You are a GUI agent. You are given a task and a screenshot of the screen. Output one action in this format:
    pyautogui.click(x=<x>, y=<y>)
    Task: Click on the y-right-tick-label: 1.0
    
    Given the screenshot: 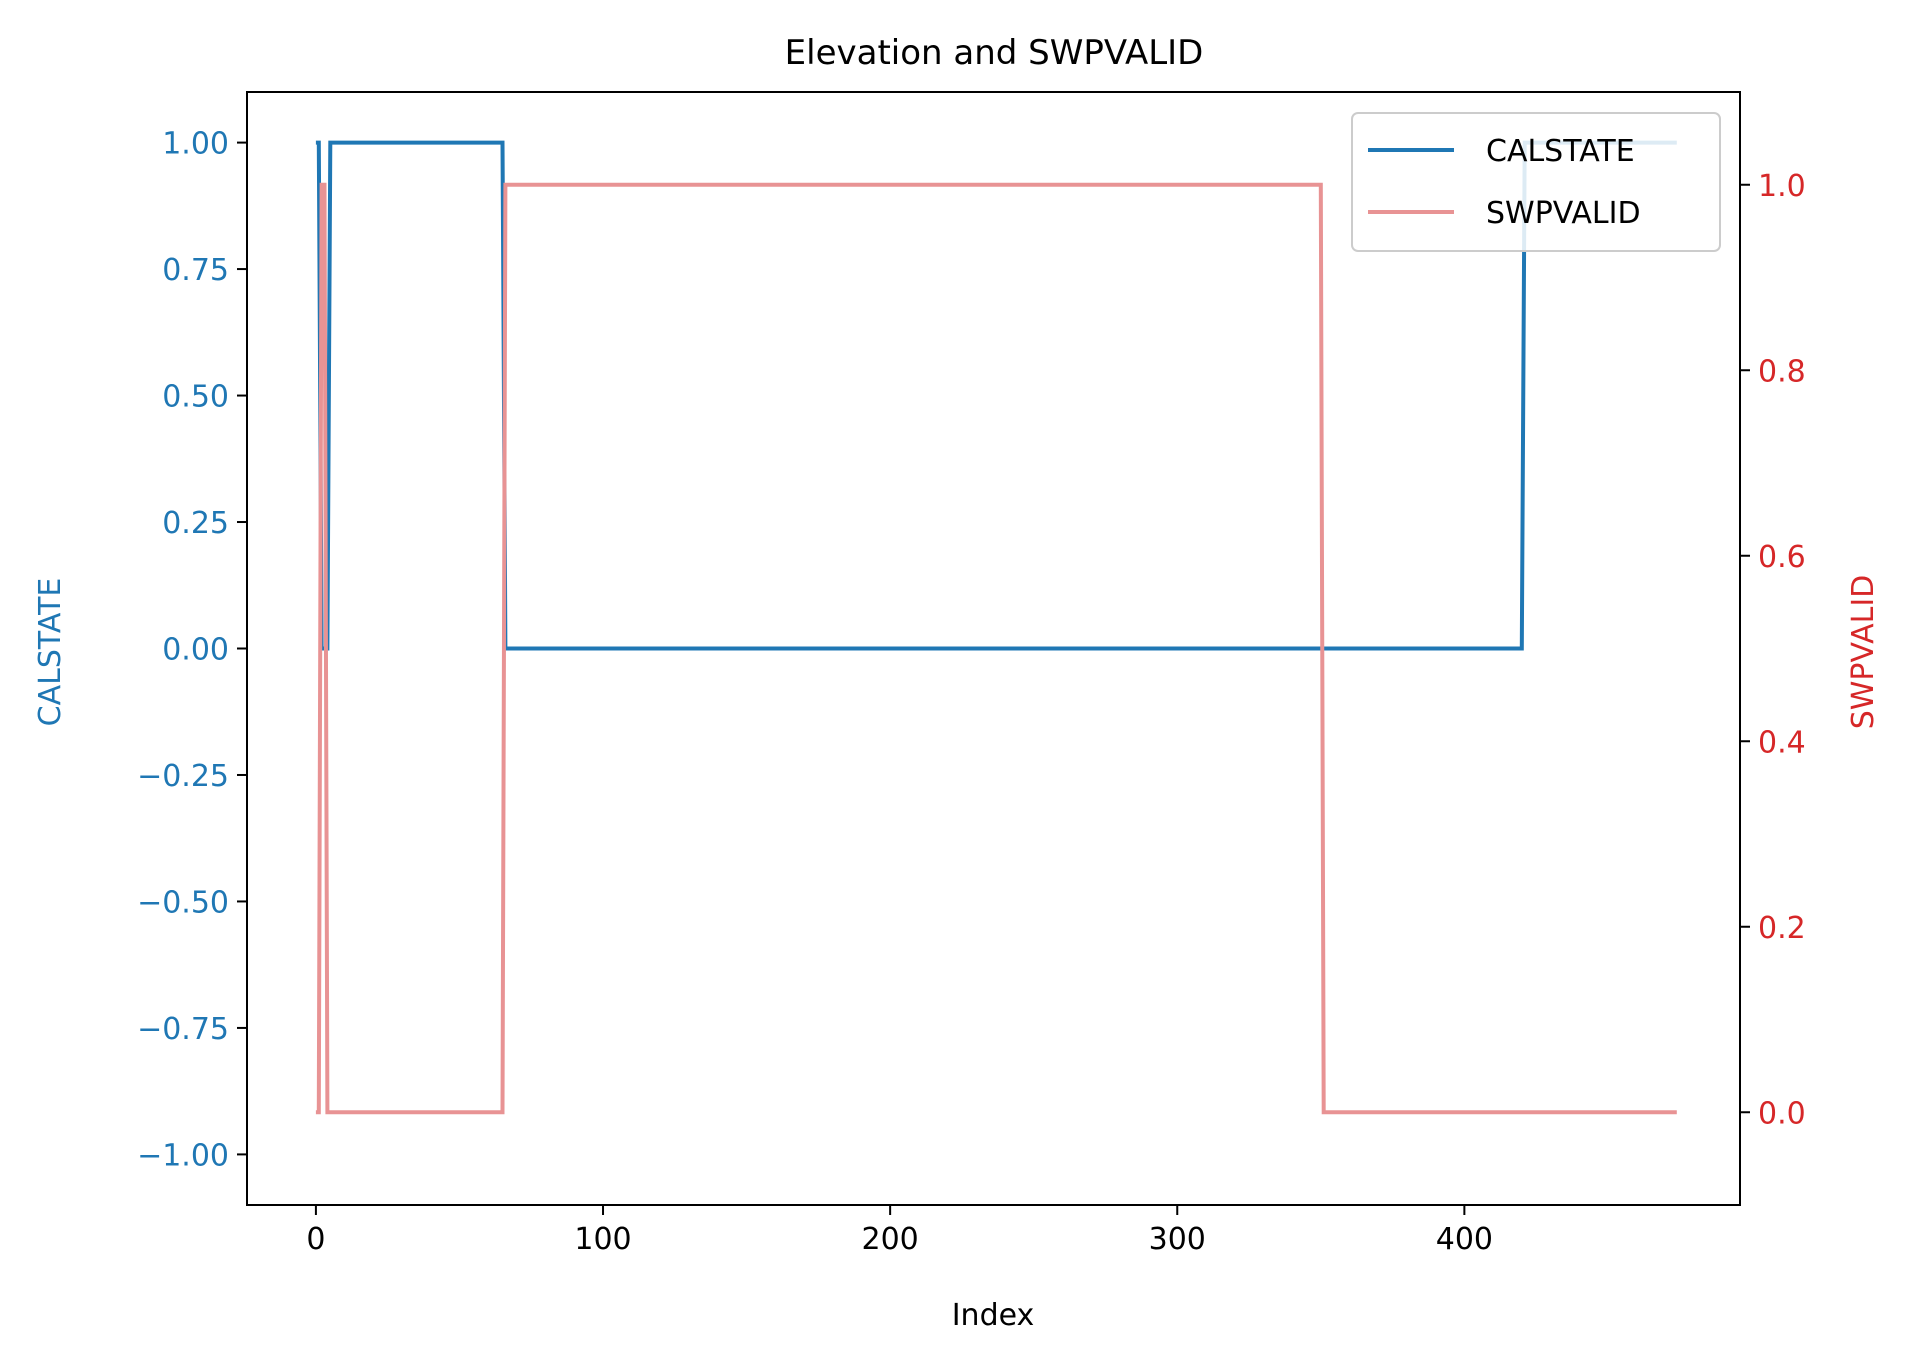 What is the action you would take?
    pyautogui.click(x=1782, y=186)
    